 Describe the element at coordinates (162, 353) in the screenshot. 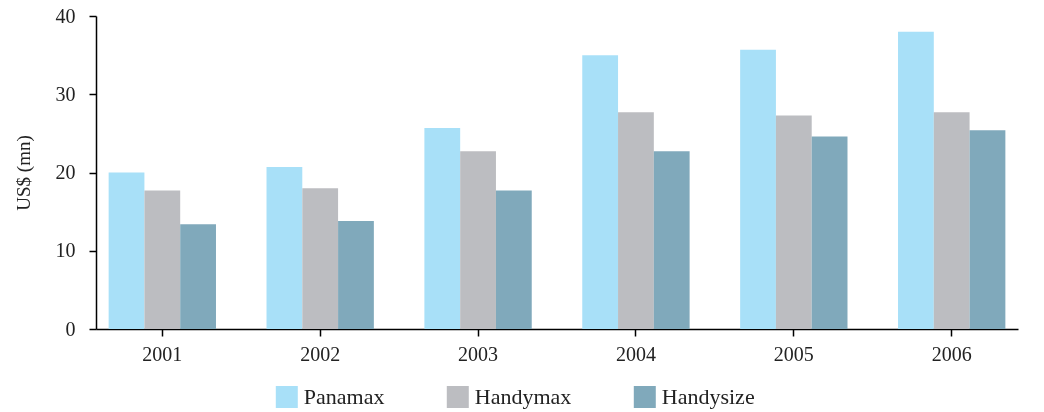

I see `x-tick-label: 2001` at that location.